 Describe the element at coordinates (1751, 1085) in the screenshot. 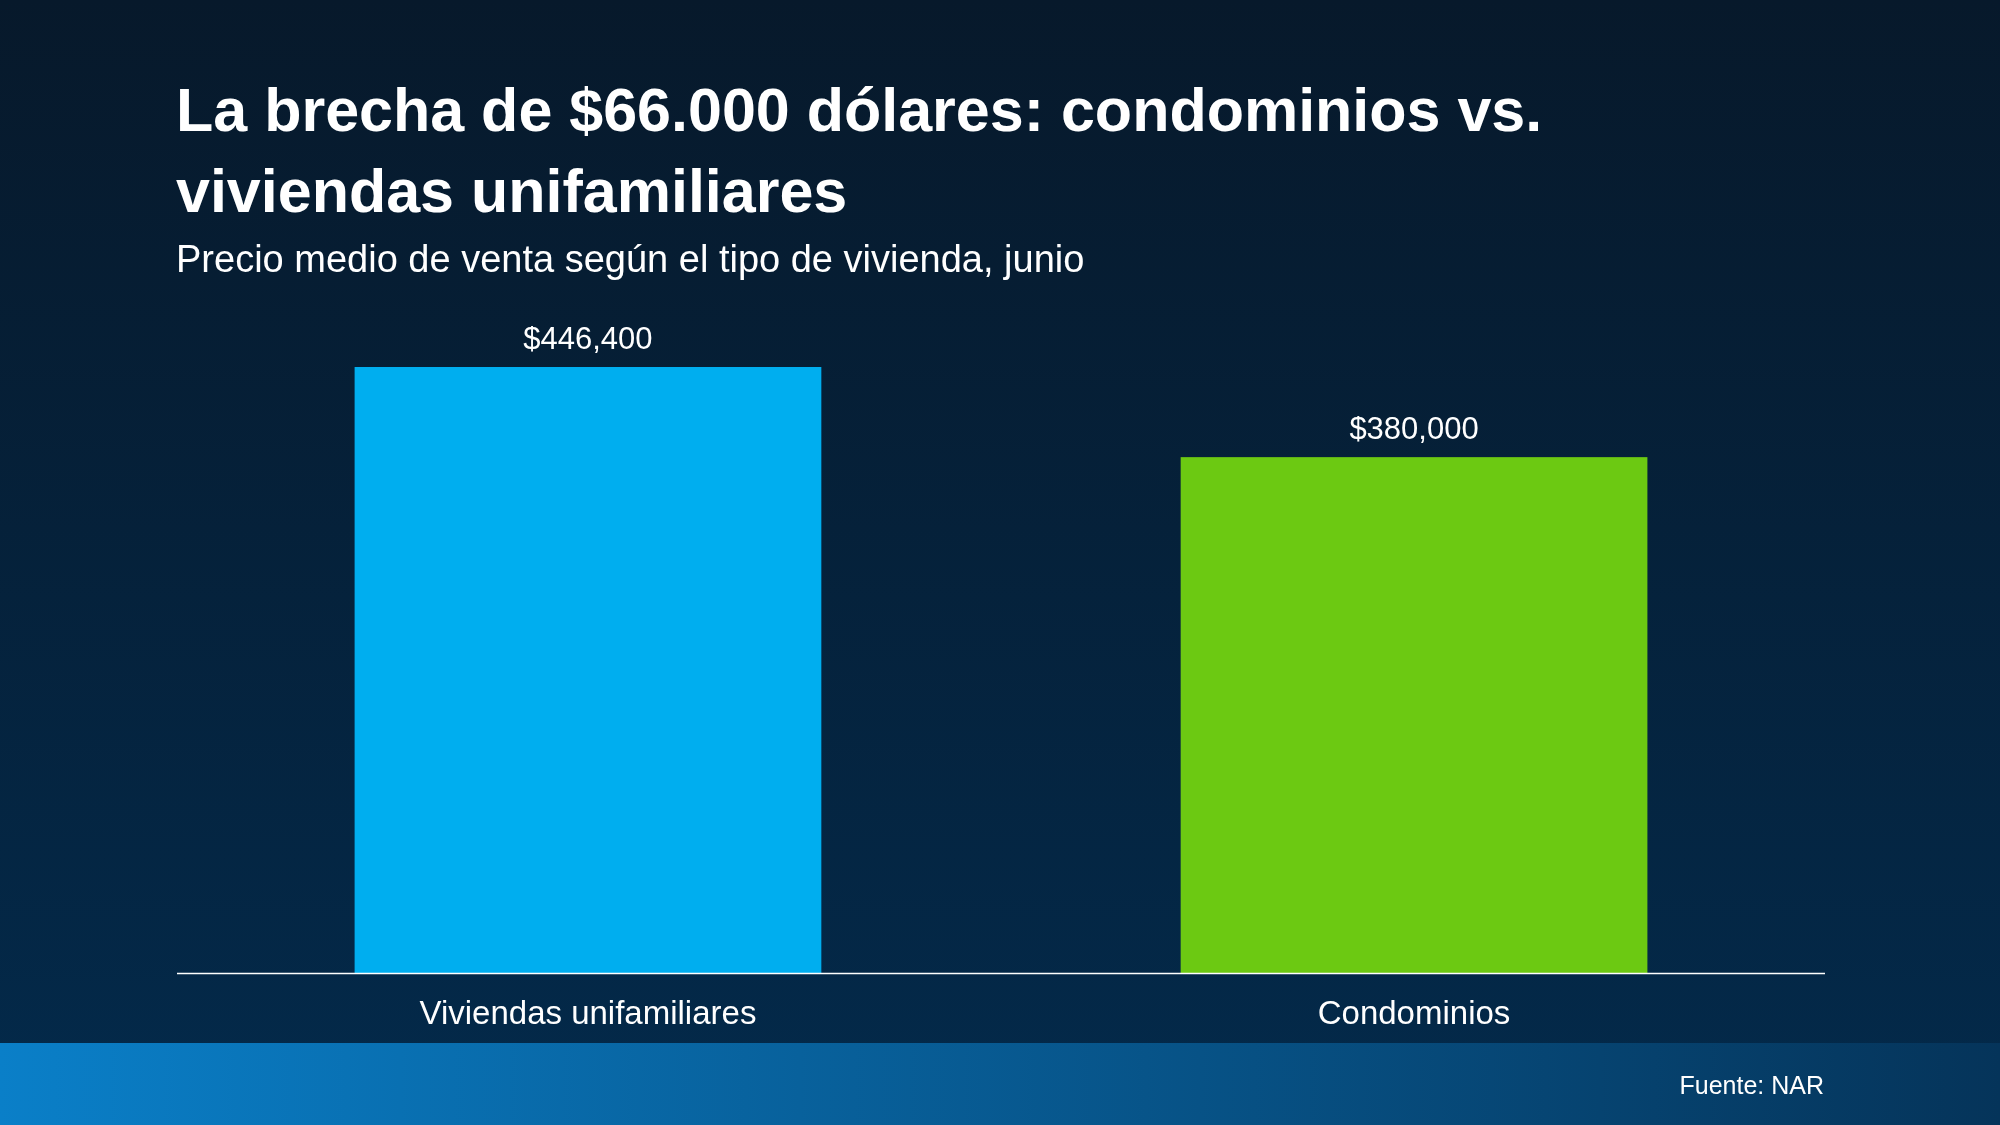

I see `source-note: Fuente: NAR` at that location.